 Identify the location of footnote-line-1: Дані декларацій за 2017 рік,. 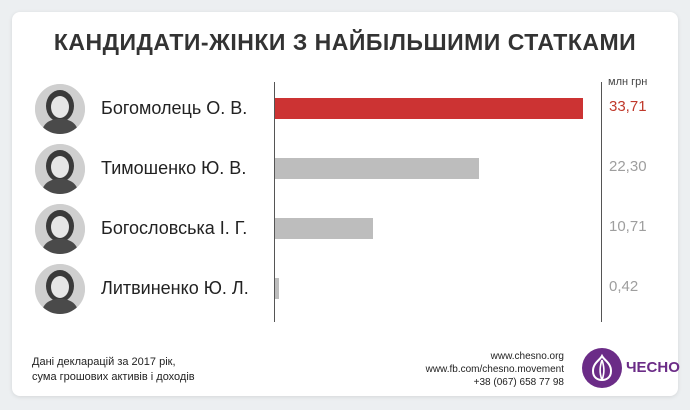
(104, 362).